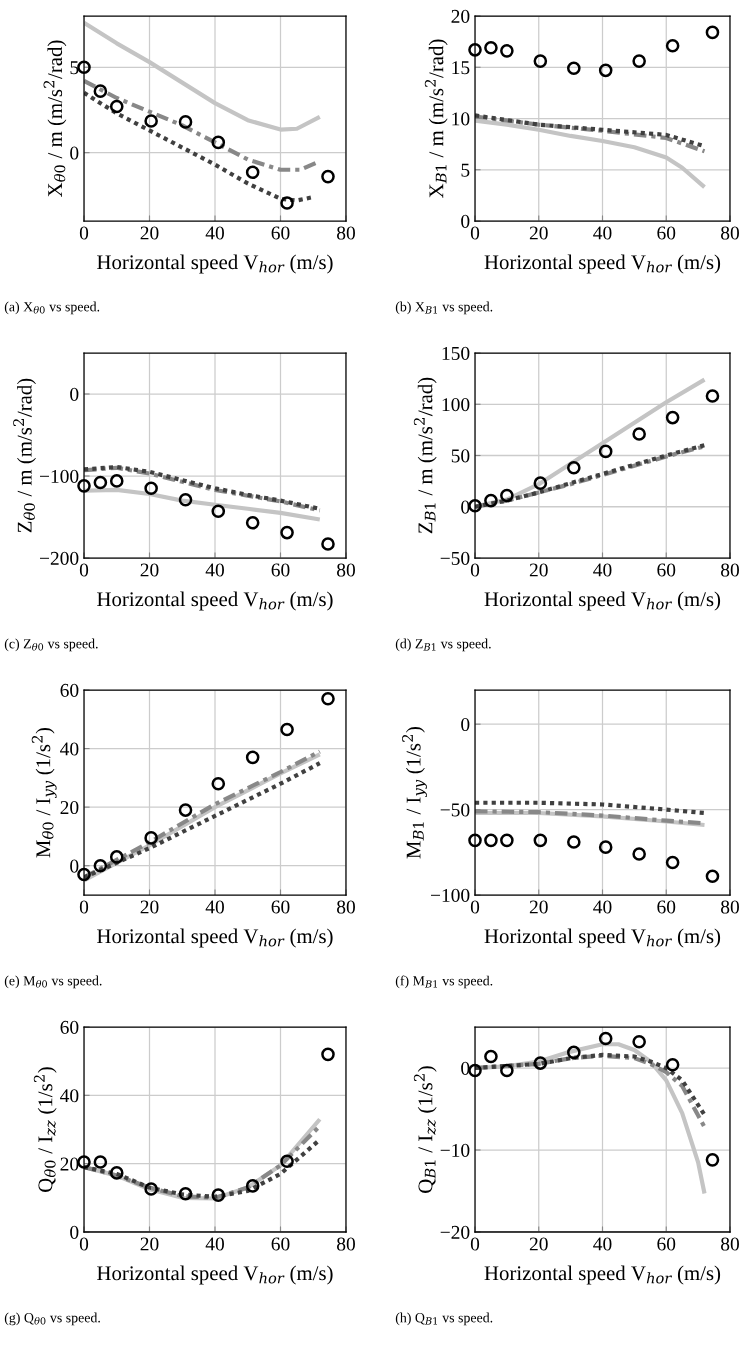 Image resolution: width=747 pixels, height=1353 pixels. What do you see at coordinates (455, 1232) in the screenshot?
I see `y-tick-label: −20` at bounding box center [455, 1232].